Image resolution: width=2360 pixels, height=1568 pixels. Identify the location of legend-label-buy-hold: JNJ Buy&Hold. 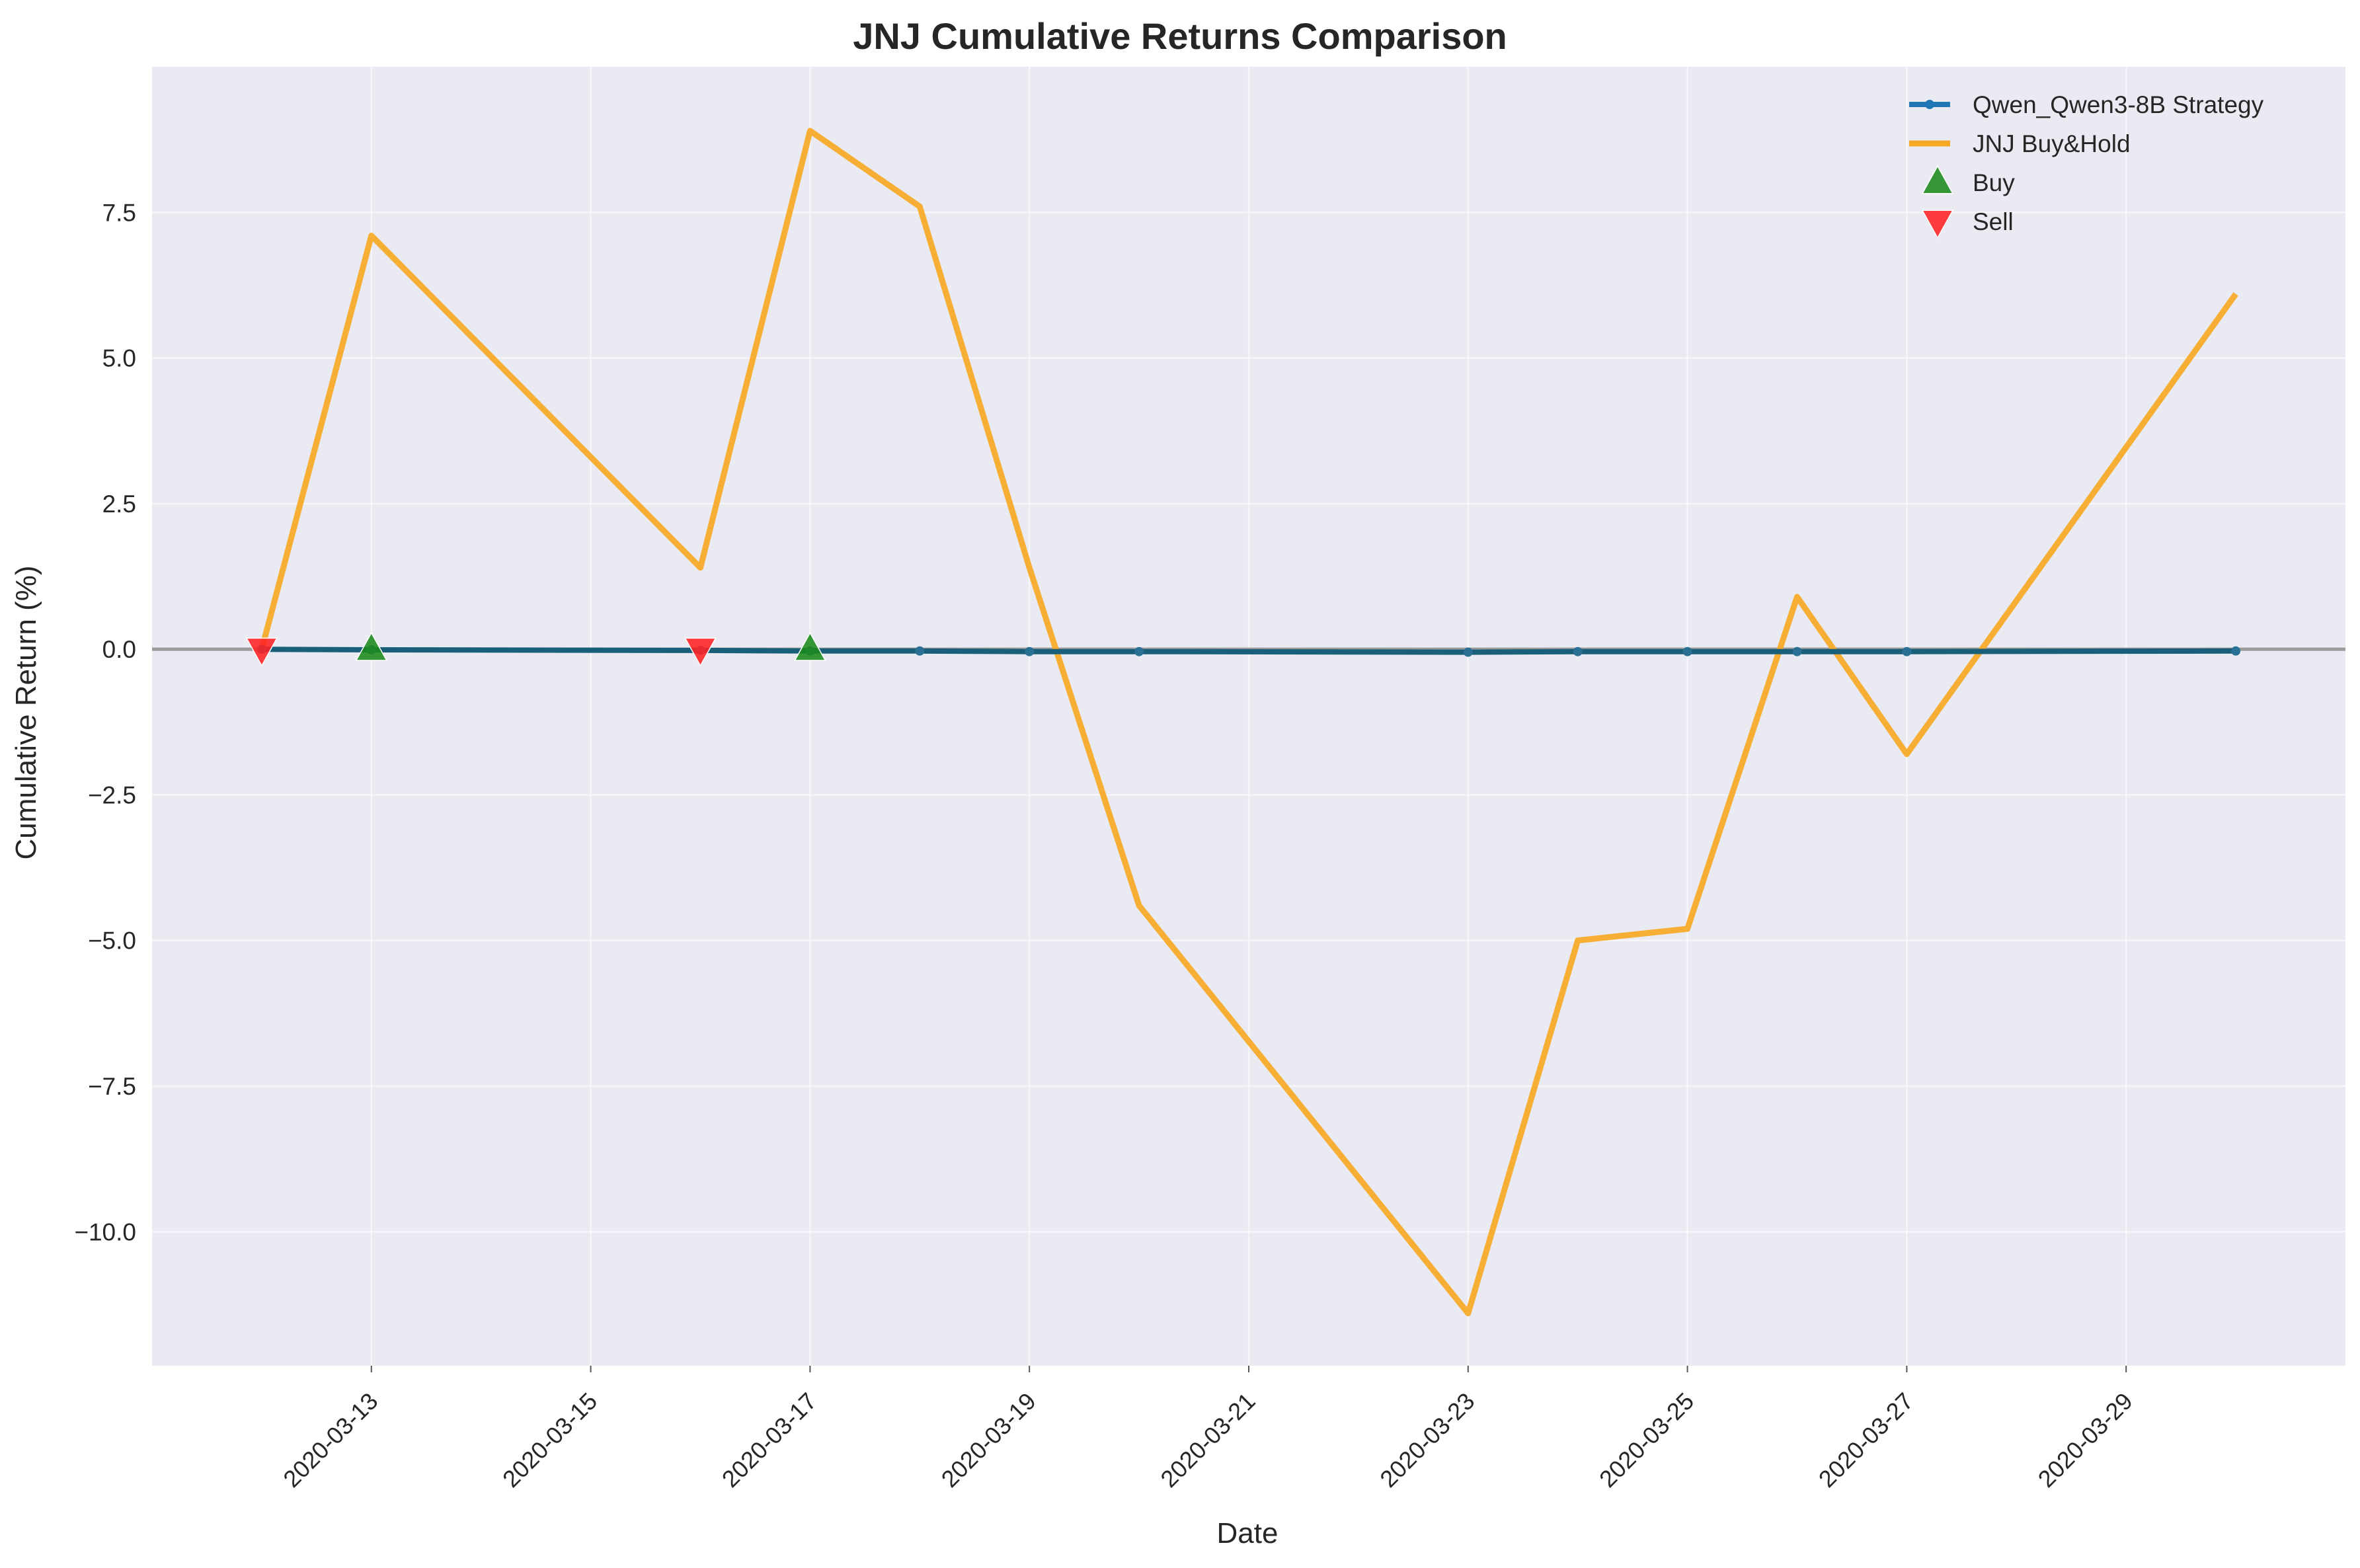
(2052, 143).